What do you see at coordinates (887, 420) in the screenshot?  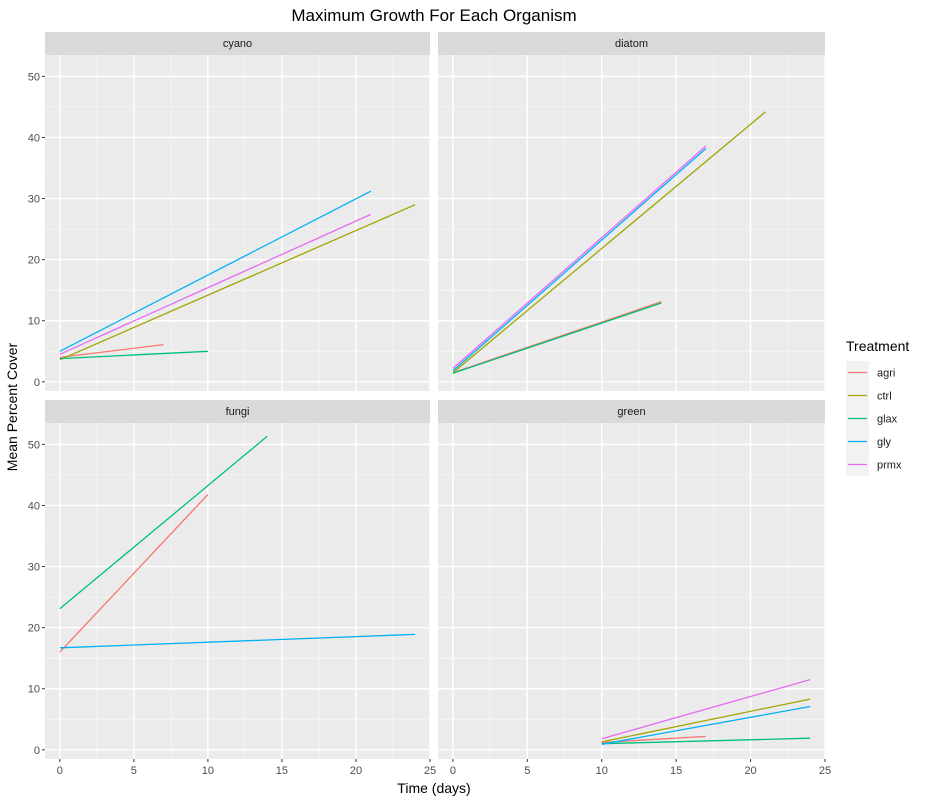 I see `legend-label: glax` at bounding box center [887, 420].